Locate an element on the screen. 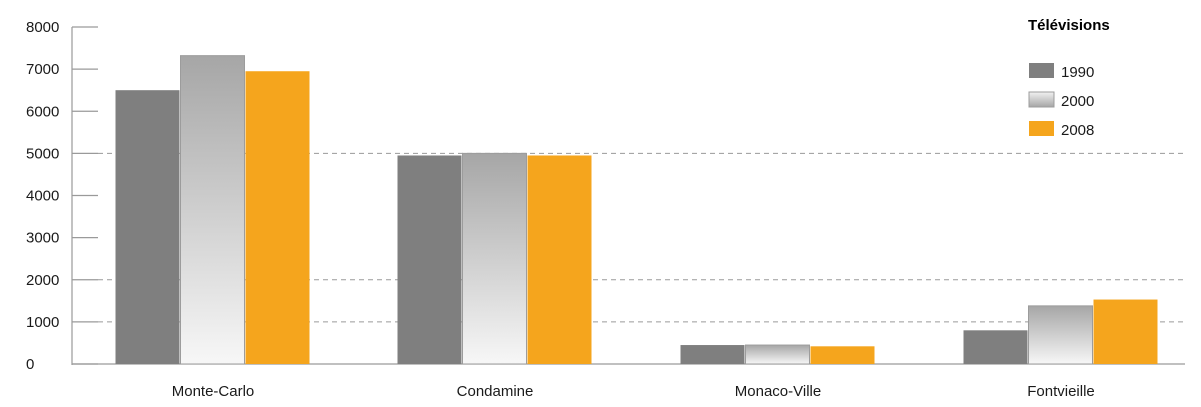 The height and width of the screenshot is (407, 1201). bar-monaco-ville-1990 is located at coordinates (712, 354).